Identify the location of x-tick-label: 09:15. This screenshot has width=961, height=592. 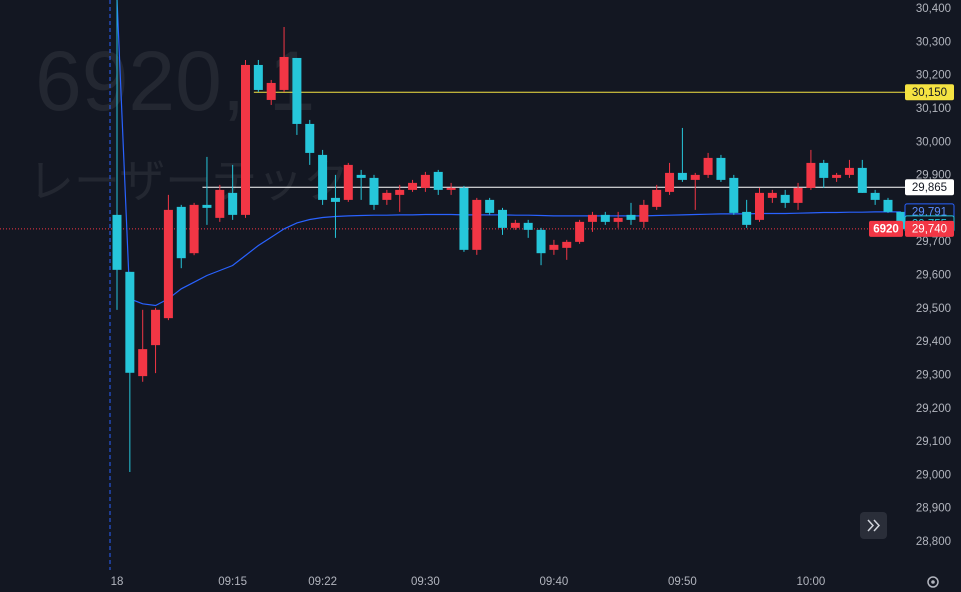
(232, 582).